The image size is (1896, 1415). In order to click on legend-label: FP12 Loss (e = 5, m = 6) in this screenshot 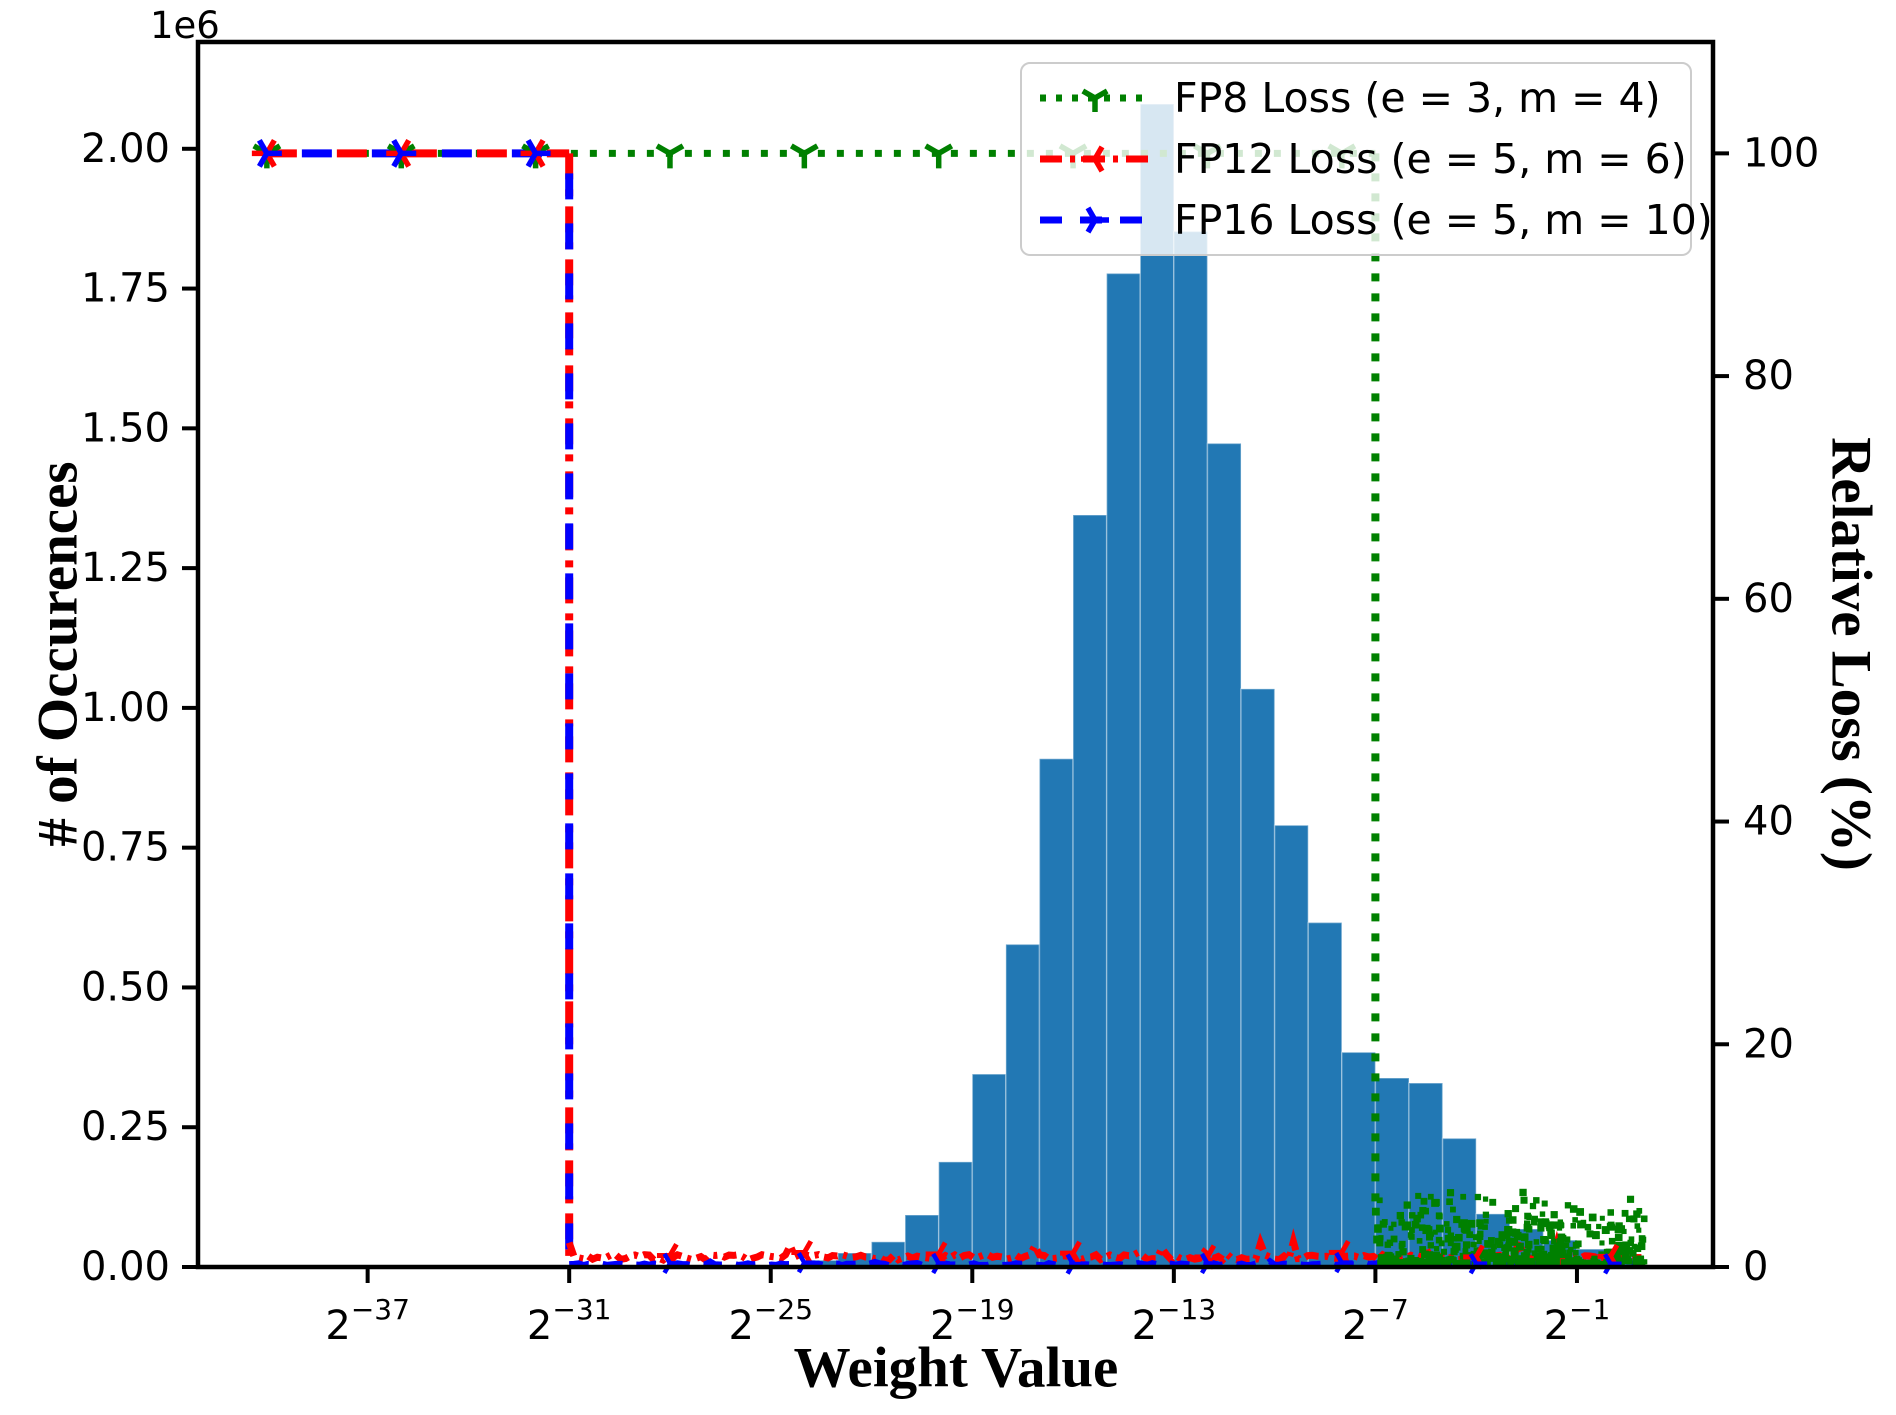, I will do `click(1430, 158)`.